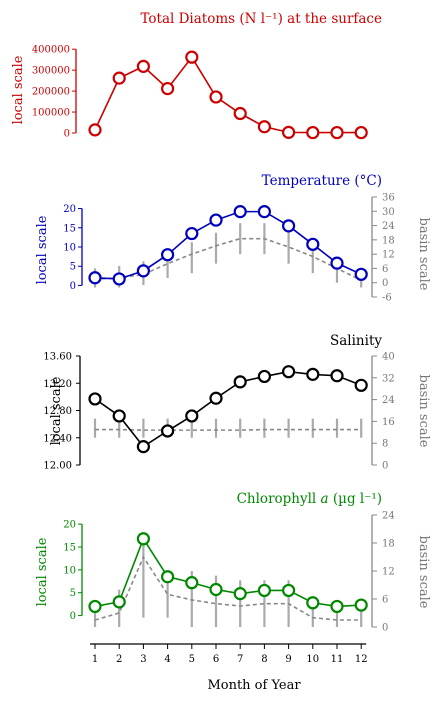 The height and width of the screenshot is (704, 432). I want to click on title-part: Chlorophyll, so click(279, 499).